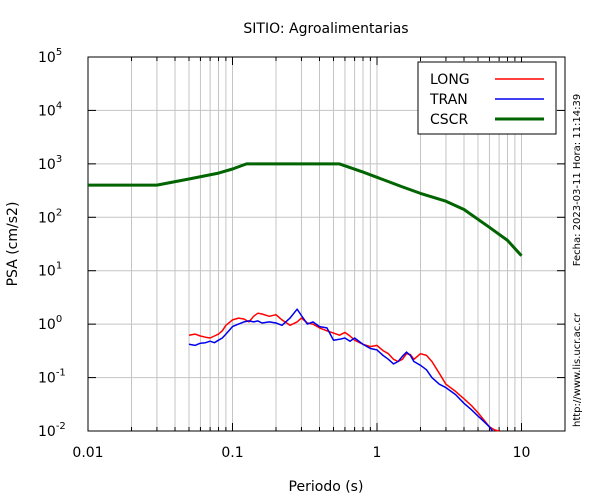 The image size is (600, 504). Describe the element at coordinates (50, 323) in the screenshot. I see `y-tick-label: 10⁰` at that location.